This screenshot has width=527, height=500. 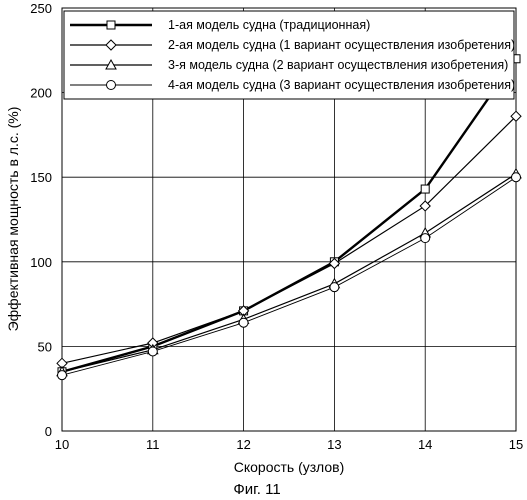 What do you see at coordinates (269, 25) in the screenshot?
I see `legend-label-1: 1-ая модель судна (традиционная)` at bounding box center [269, 25].